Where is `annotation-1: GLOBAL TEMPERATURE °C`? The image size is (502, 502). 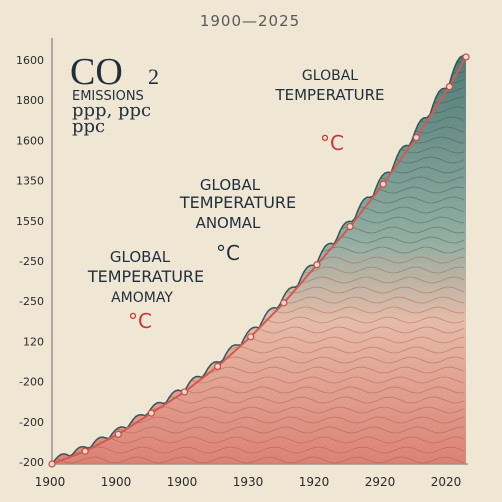 annotation-1: GLOBAL TEMPERATURE °C is located at coordinates (329, 111).